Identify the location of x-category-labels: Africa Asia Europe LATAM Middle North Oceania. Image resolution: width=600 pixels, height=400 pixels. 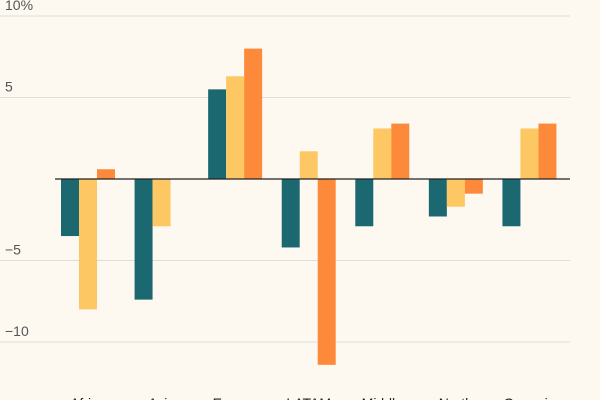
(313, 397).